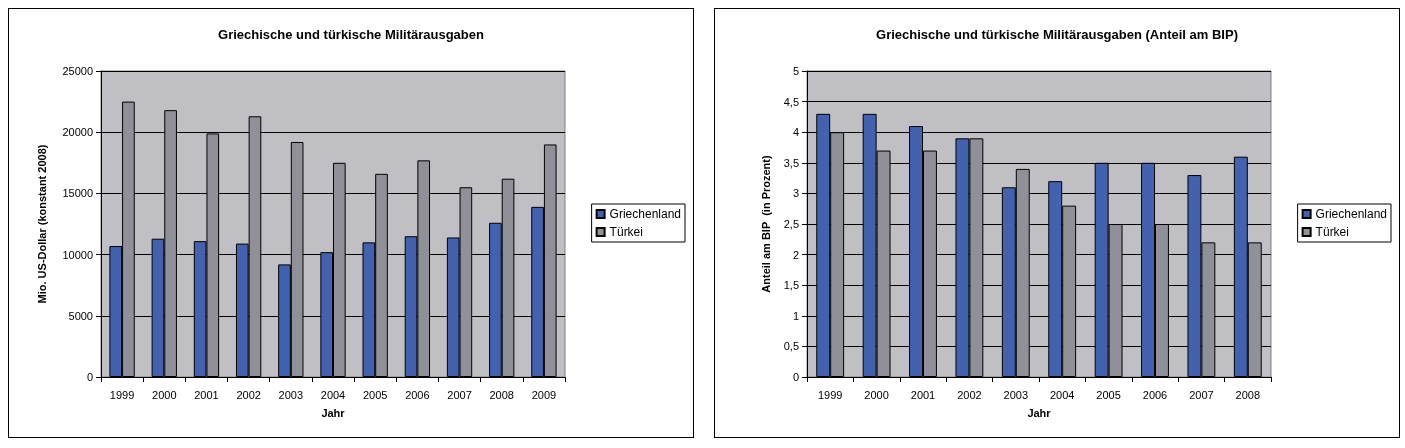  I want to click on y-tick-label: 2, so click(795, 254).